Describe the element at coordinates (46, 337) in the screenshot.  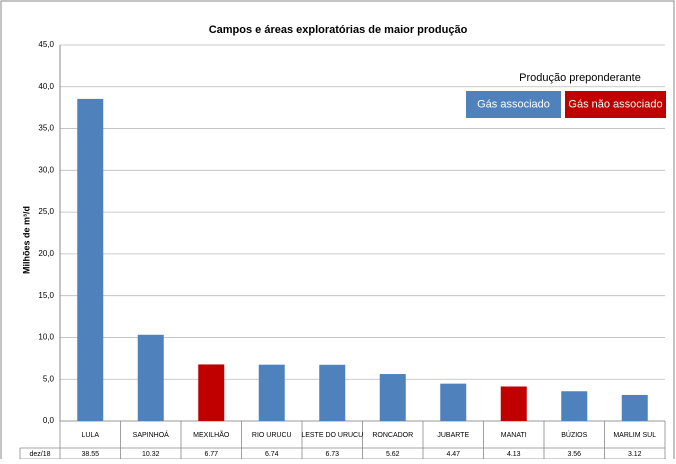
I see `y-tick-label: 10,0` at that location.